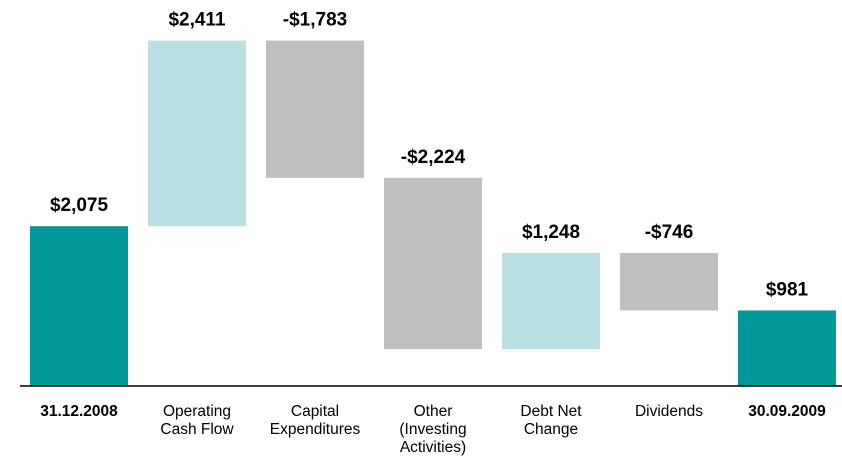 The image size is (842, 468). I want to click on value-label: $981, so click(787, 289).